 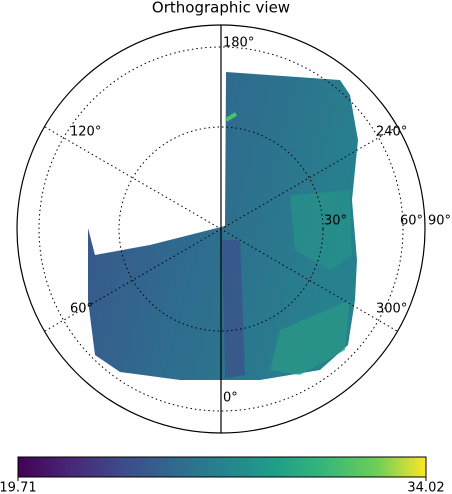 What do you see at coordinates (18, 487) in the screenshot?
I see `colorbar-tick-label: 19.71` at bounding box center [18, 487].